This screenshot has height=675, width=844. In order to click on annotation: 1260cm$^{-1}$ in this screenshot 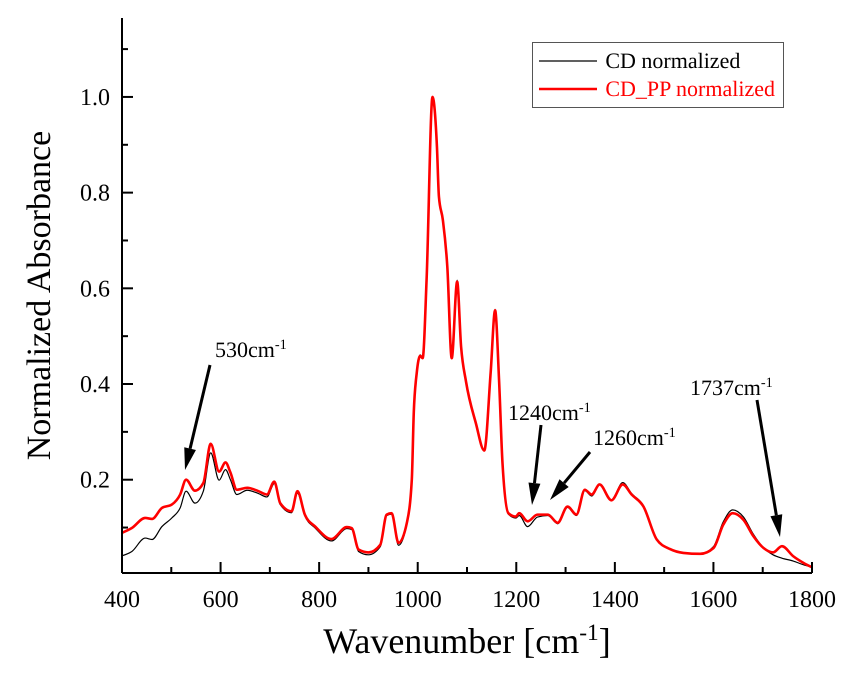, I will do `click(634, 437)`.